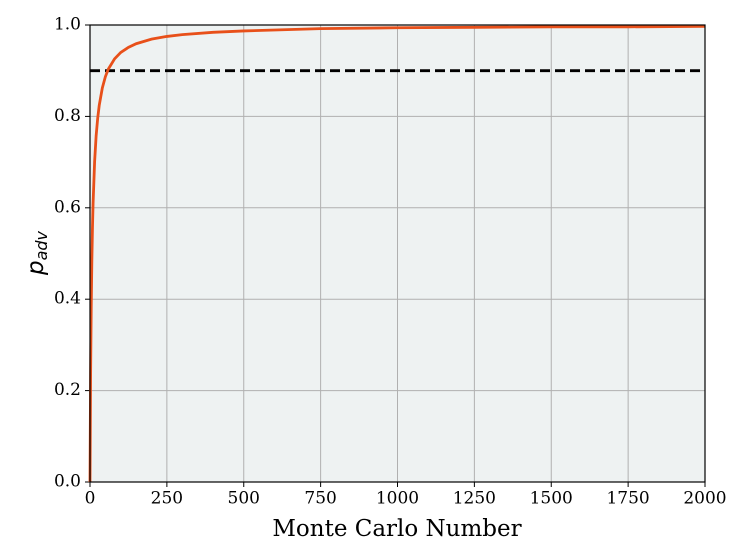  I want to click on y-tick-label: 0.4, so click(67, 299).